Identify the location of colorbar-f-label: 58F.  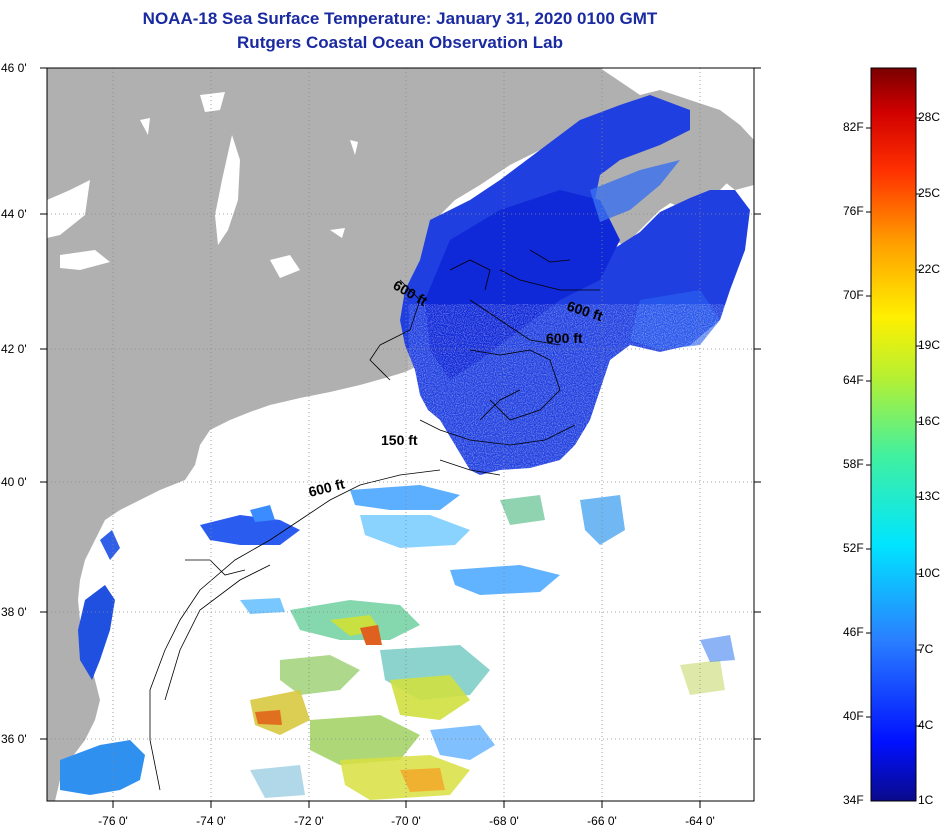
(853, 464).